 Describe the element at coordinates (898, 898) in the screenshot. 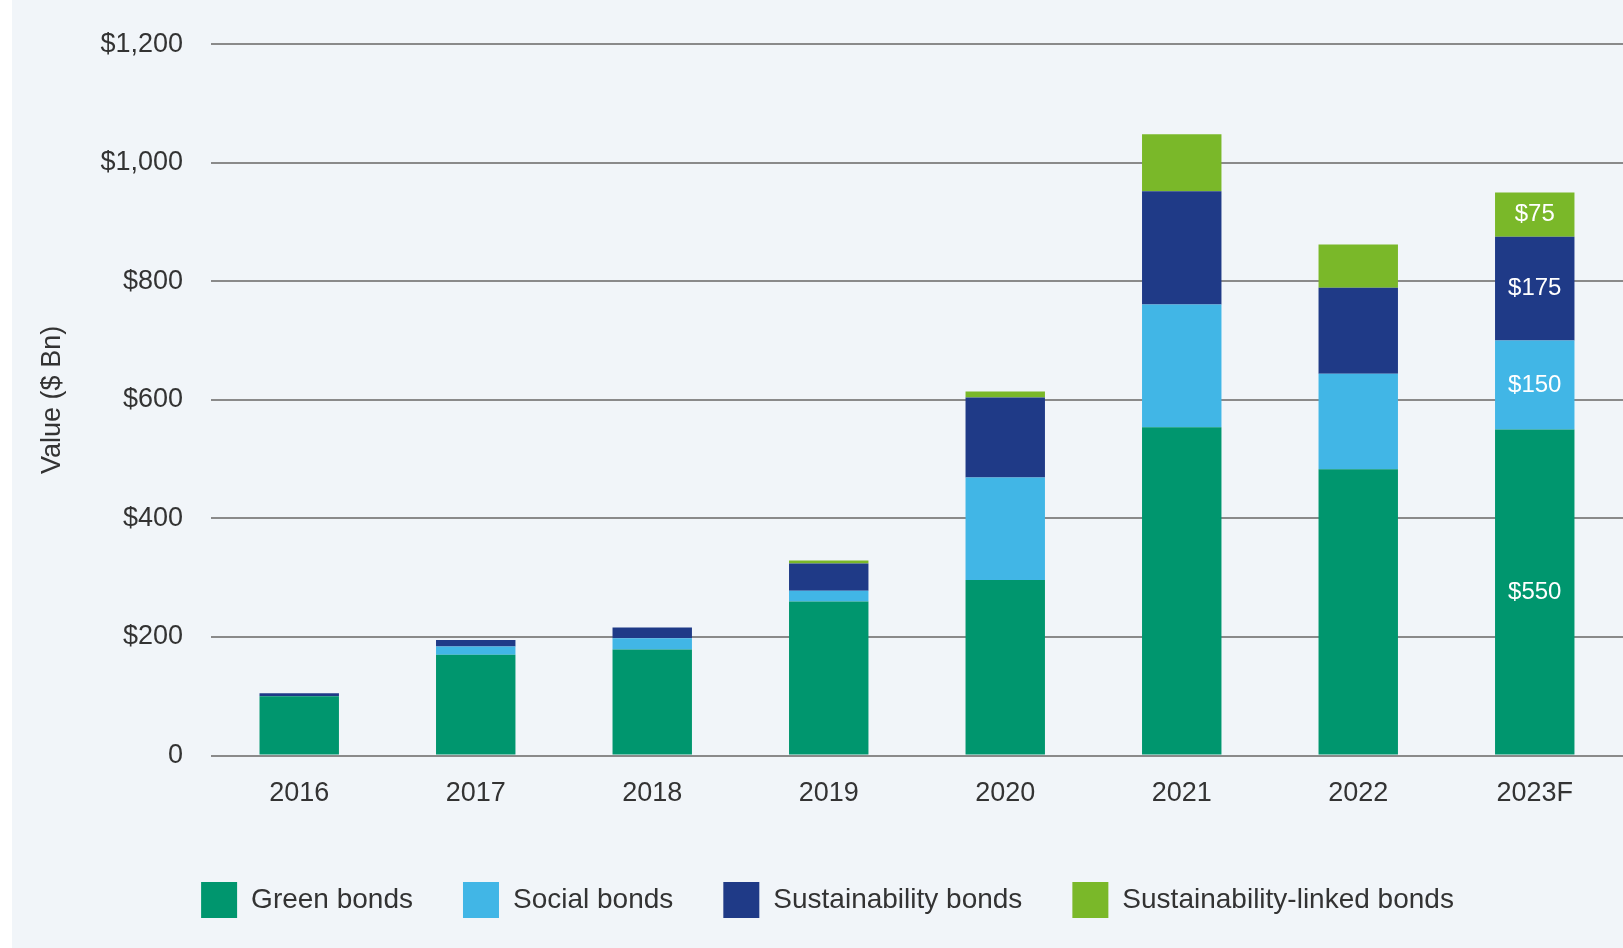

I see `legend-label: Sustainability bonds` at that location.